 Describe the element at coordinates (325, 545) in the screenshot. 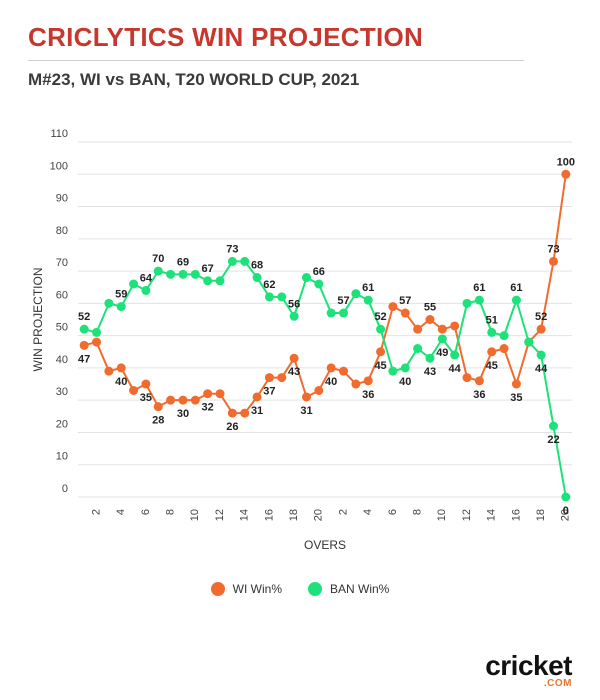

I see `x-axis-title: OVERS` at that location.